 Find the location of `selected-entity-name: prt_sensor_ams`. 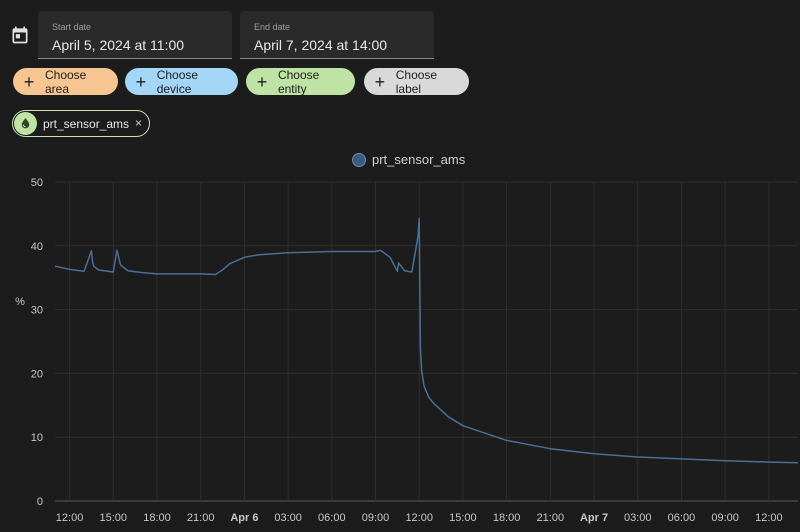

selected-entity-name: prt_sensor_ams is located at coordinates (86, 123).